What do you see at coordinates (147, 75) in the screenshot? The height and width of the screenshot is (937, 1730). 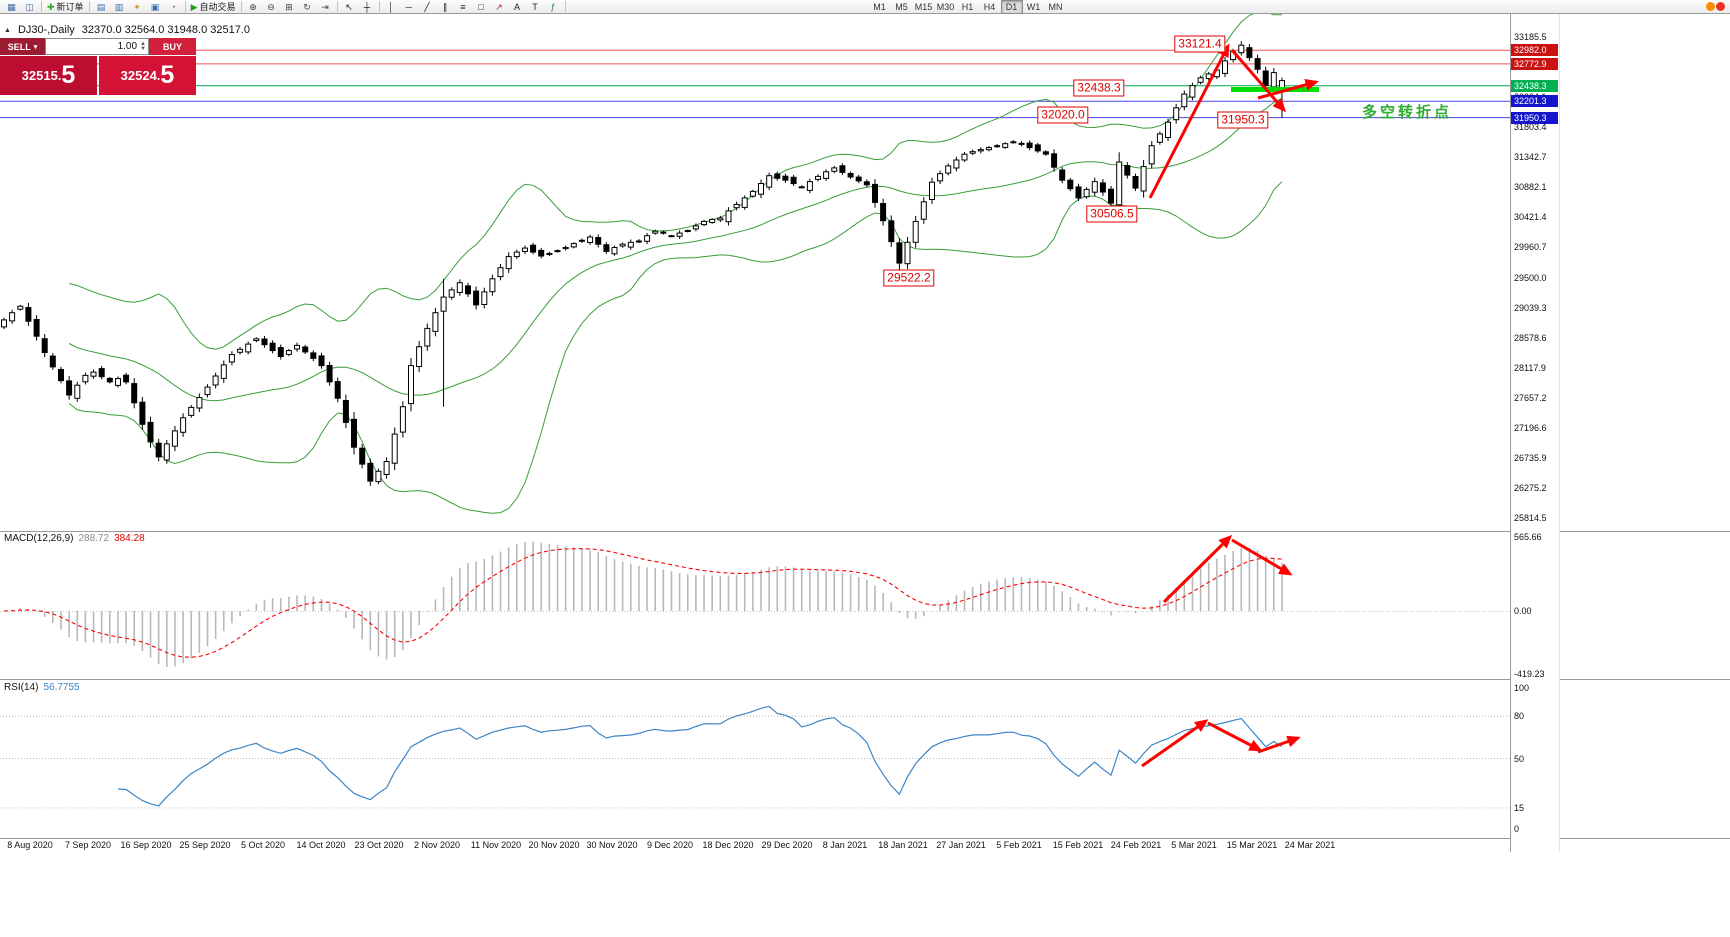 I see `buy-price: 32524. 5` at bounding box center [147, 75].